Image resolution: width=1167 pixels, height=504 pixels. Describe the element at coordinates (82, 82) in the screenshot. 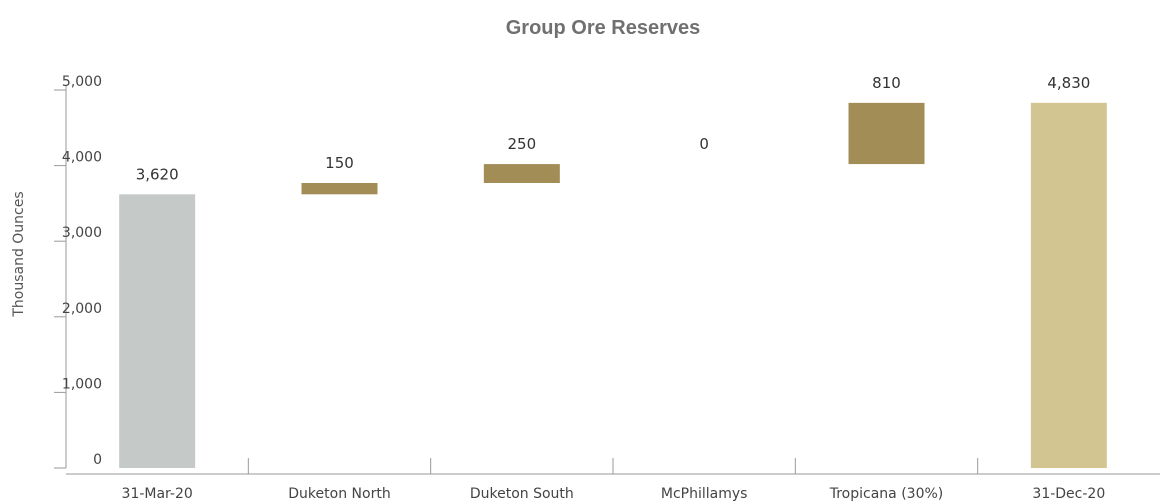

I see `y-tick-label: 5,000` at that location.